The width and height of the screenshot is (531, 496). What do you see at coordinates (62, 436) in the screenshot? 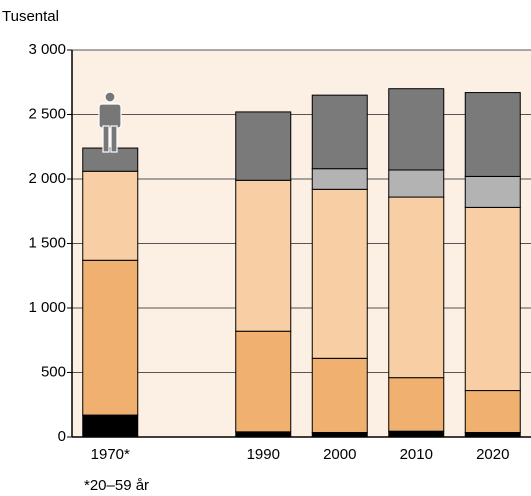
I see `y-tick-label: 0` at bounding box center [62, 436].